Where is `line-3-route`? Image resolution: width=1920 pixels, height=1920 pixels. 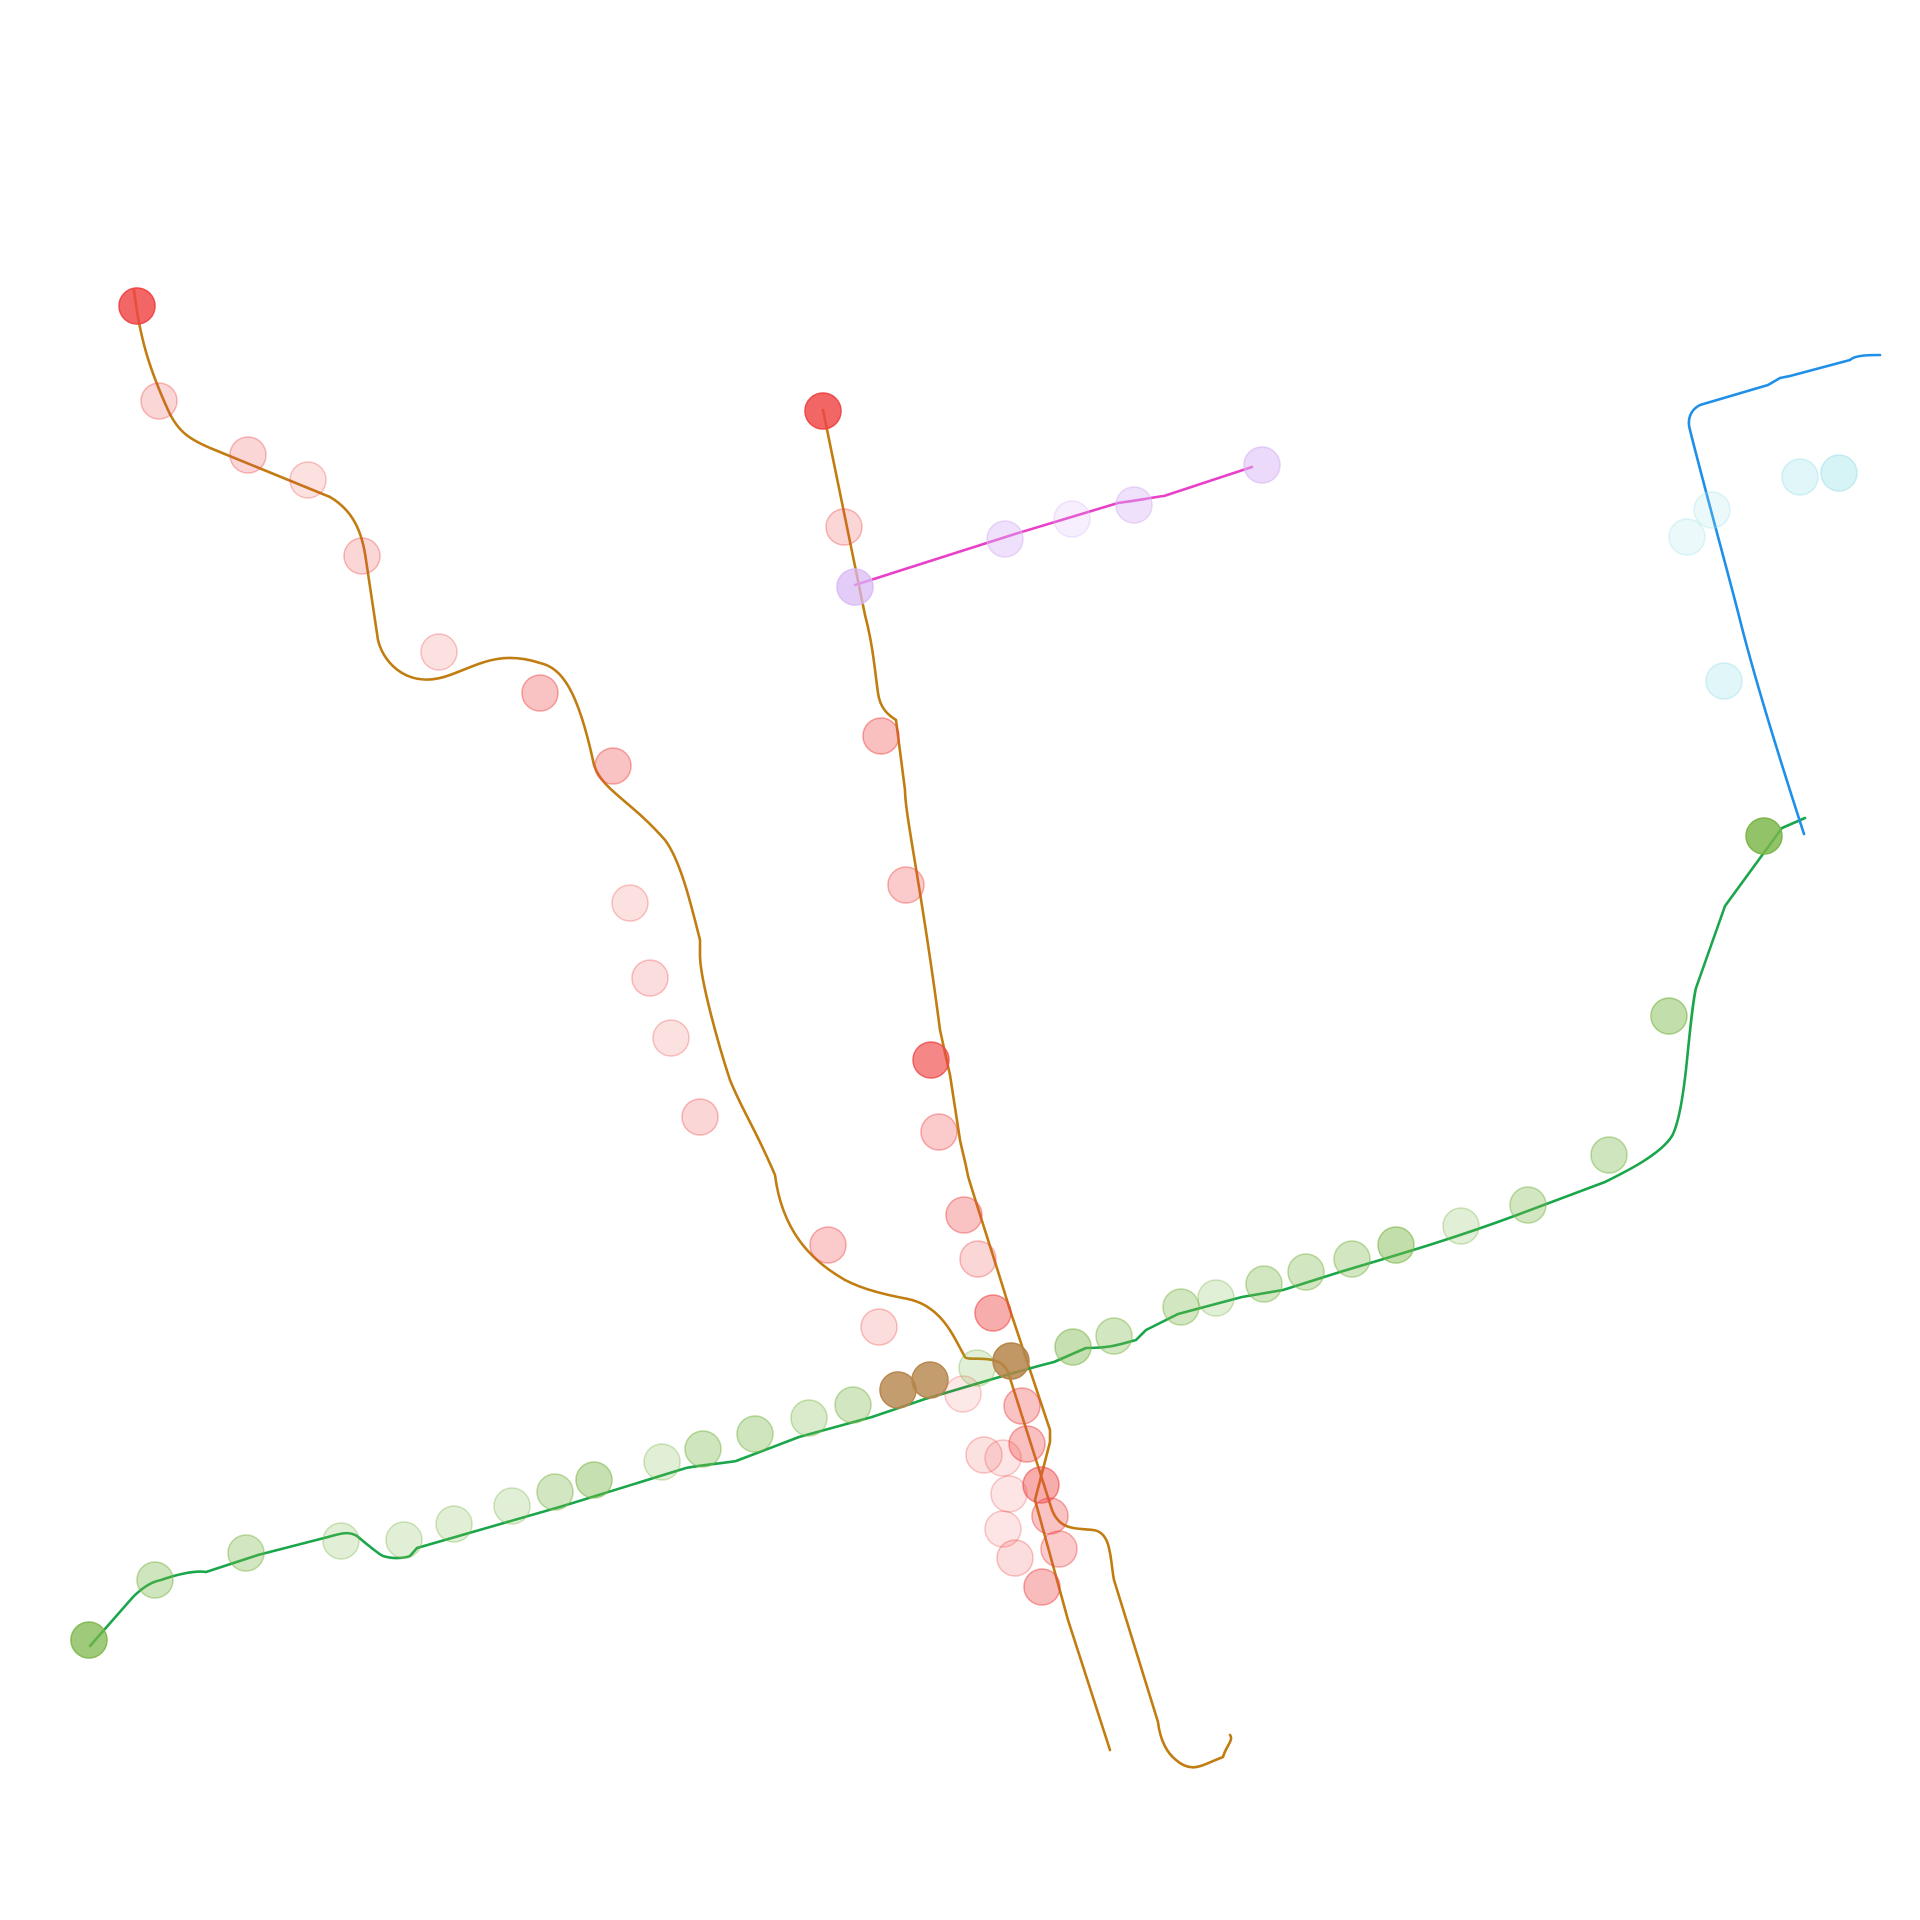 line-3-route is located at coordinates (1053, 526).